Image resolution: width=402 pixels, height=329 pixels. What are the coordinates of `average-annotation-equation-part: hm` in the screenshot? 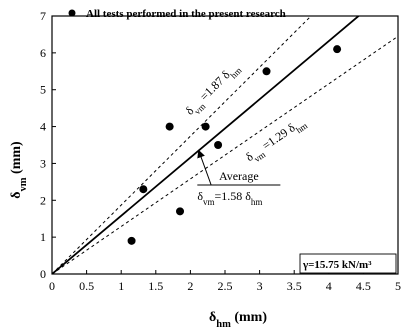 It's located at (257, 202).